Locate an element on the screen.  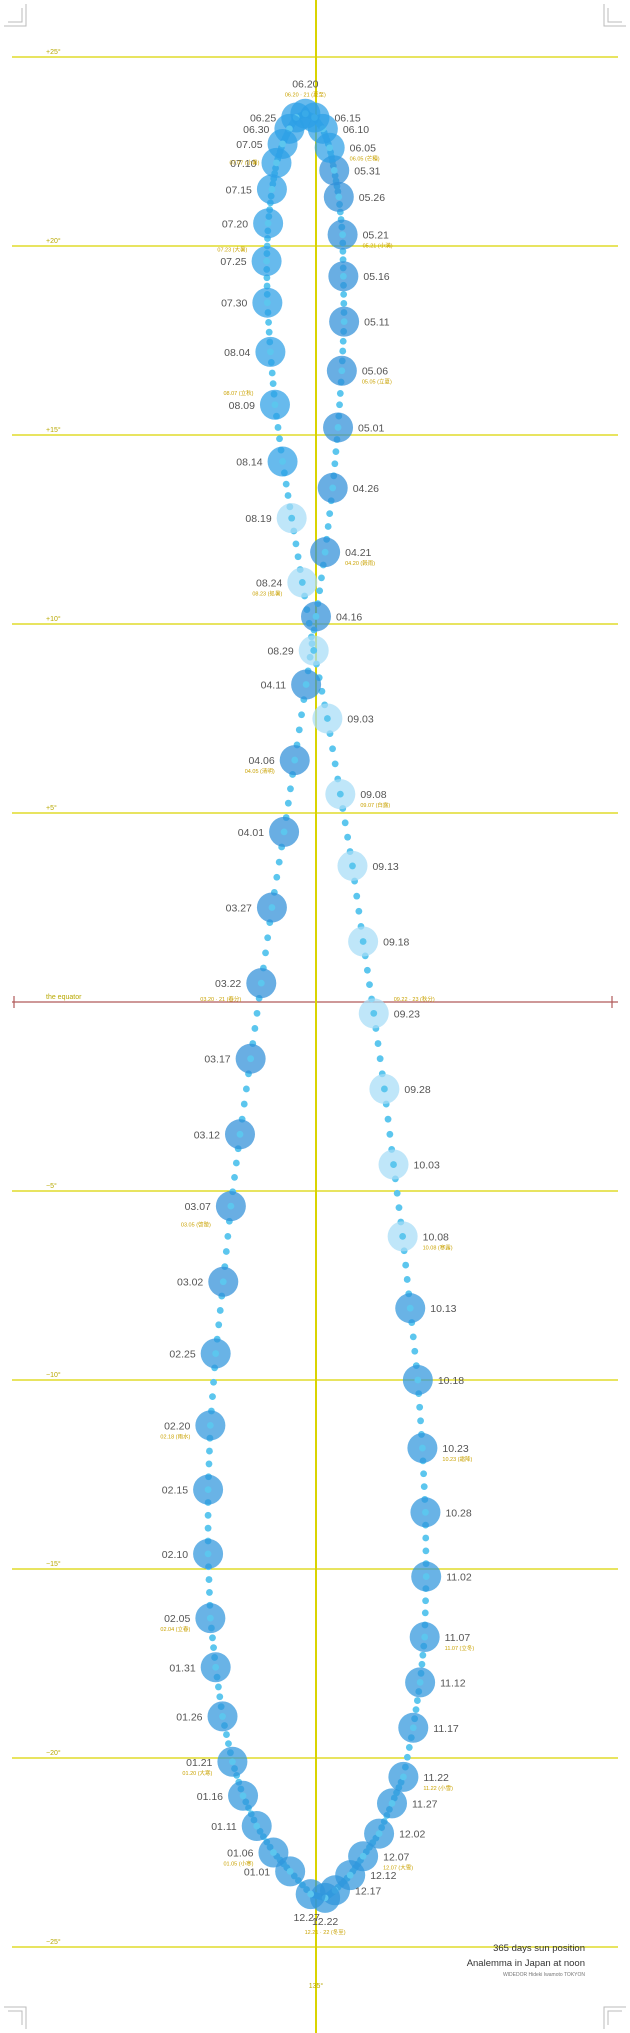
date-label: 02.10 is located at coordinates (175, 1555).